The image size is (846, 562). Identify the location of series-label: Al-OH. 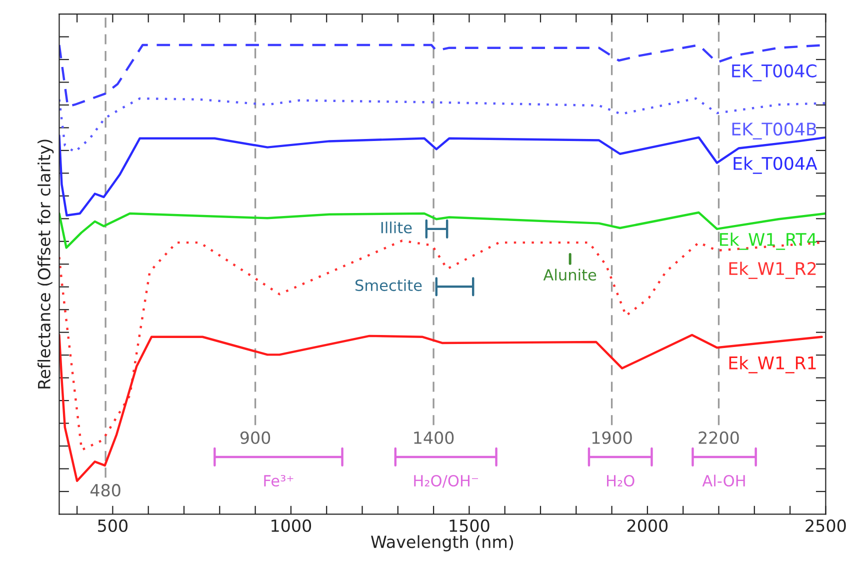
(723, 480).